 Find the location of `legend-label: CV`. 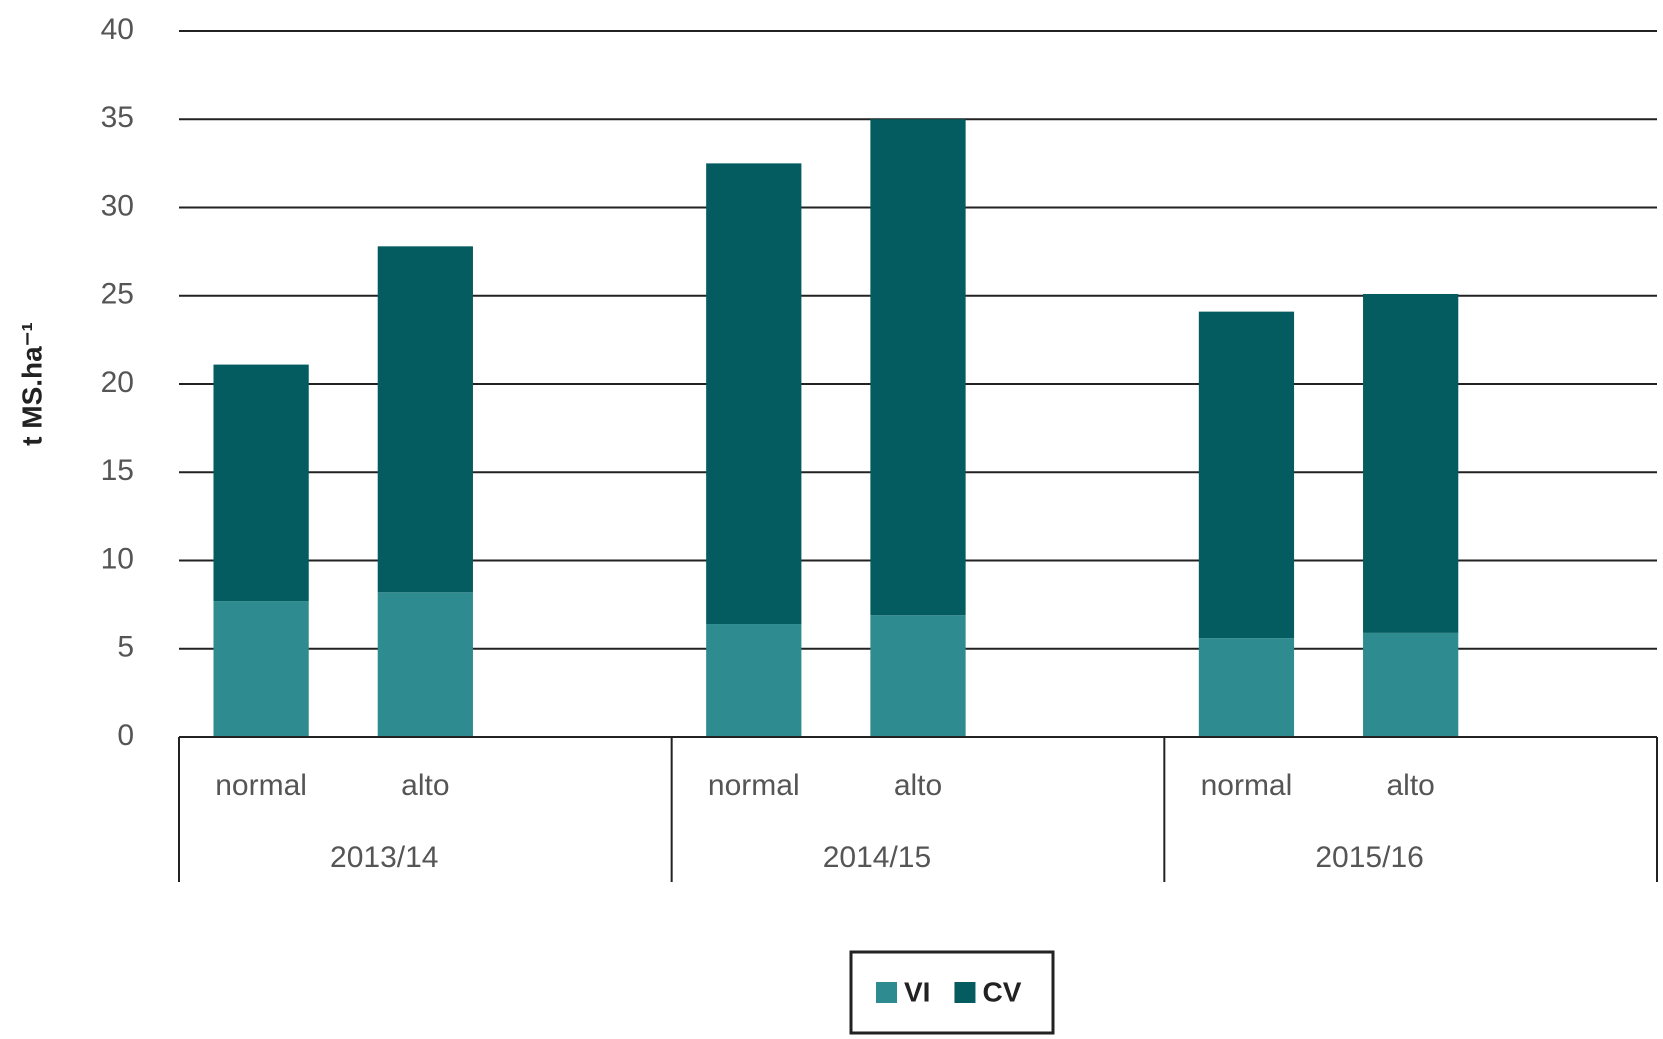

legend-label: CV is located at coordinates (1001, 991).